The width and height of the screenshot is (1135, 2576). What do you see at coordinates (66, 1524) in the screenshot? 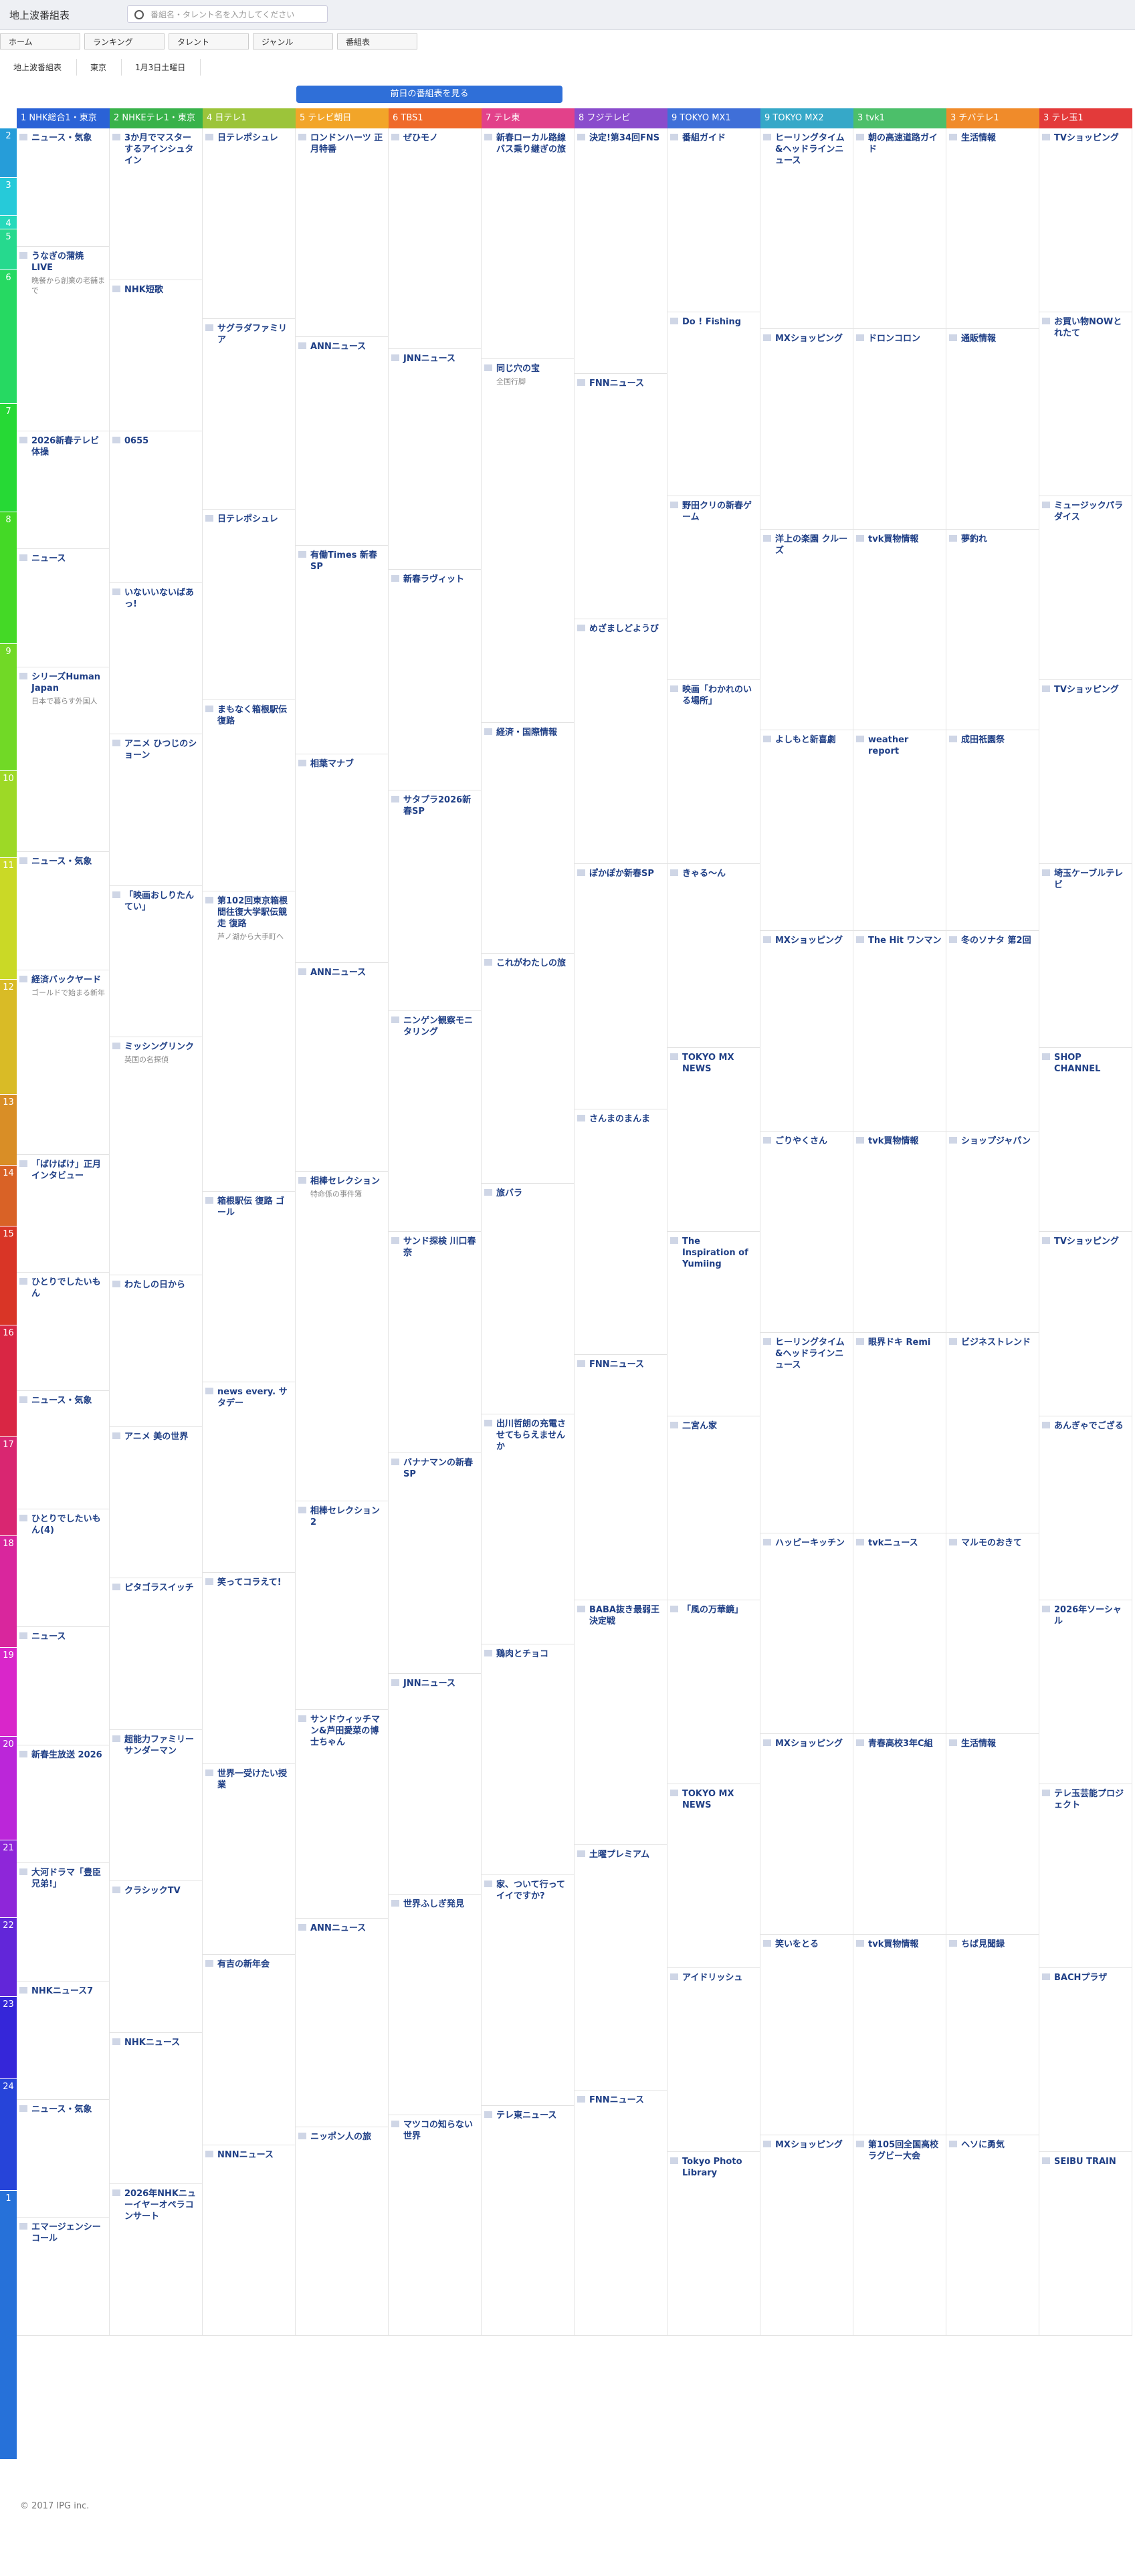
I see `program-title: ひとりでしたいもん(4)` at bounding box center [66, 1524].